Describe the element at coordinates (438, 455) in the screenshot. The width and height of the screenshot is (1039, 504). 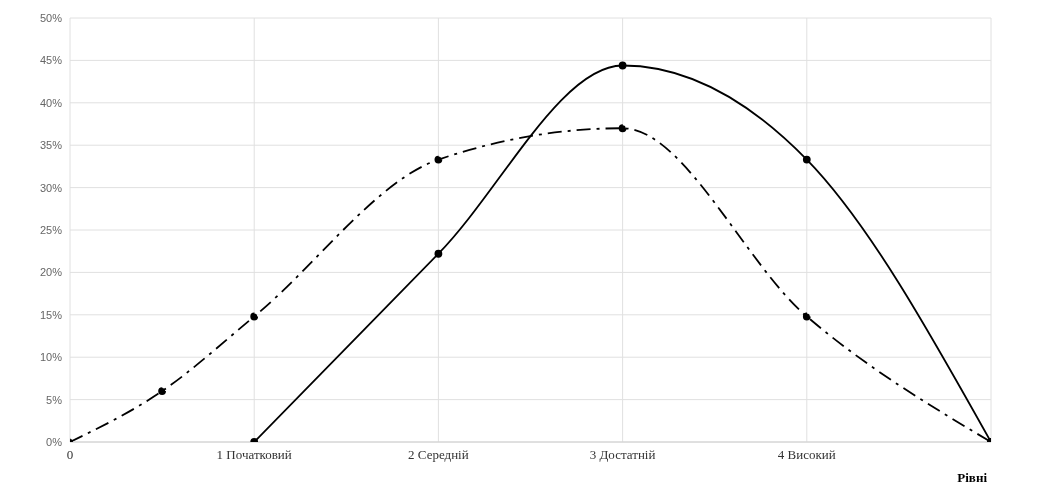
I see `x-tick-label: 2 Середній` at that location.